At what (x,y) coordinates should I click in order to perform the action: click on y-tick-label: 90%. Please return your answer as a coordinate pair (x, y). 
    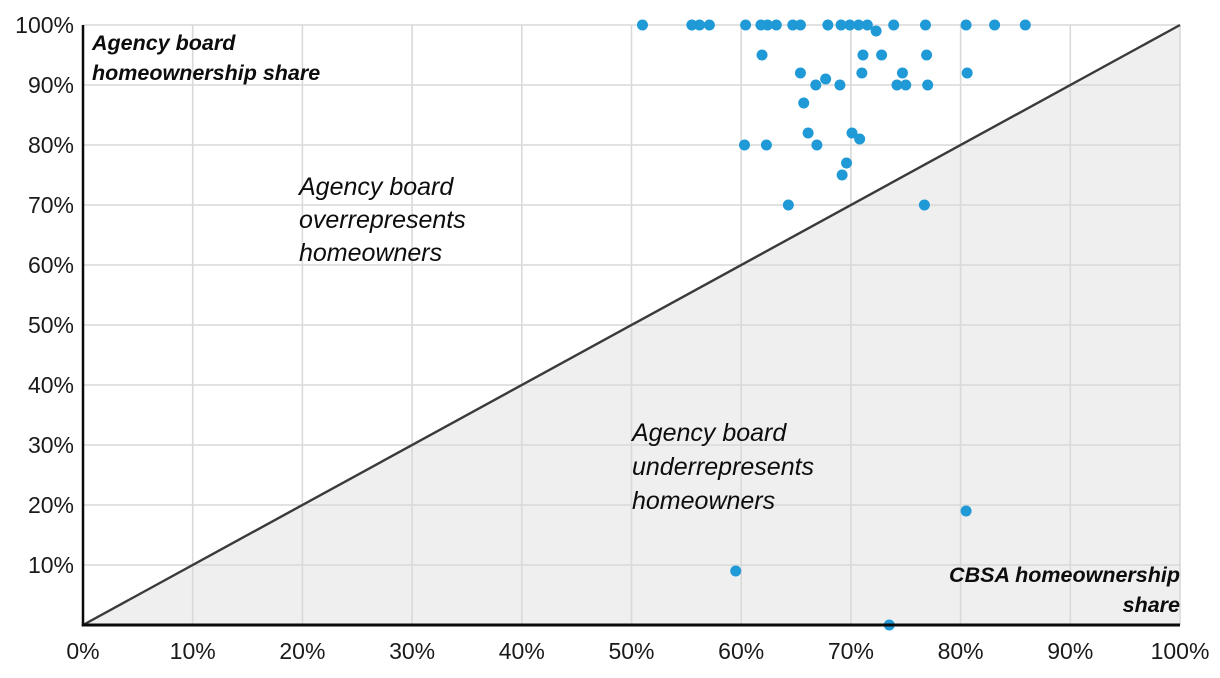
    Looking at the image, I should click on (50, 85).